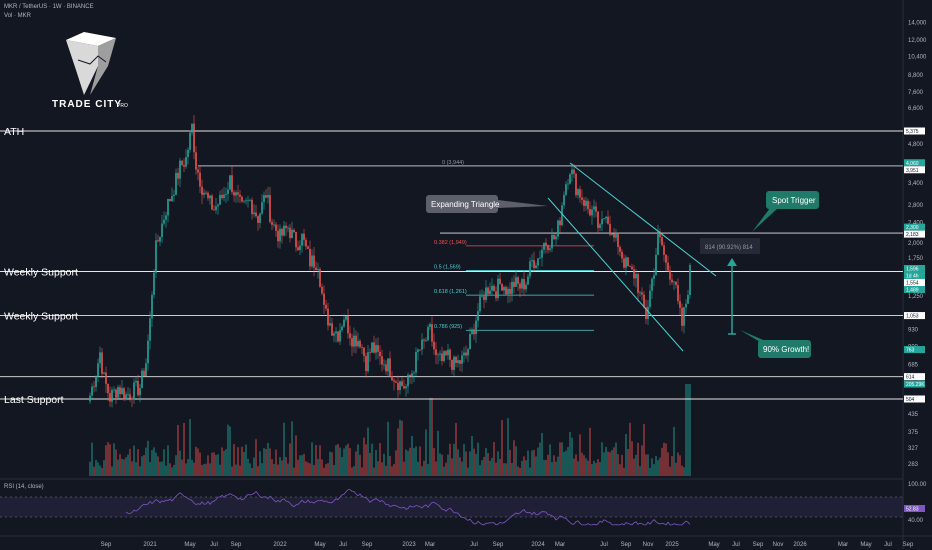  What do you see at coordinates (150, 545) in the screenshot?
I see `time-tick-label: 2021` at bounding box center [150, 545].